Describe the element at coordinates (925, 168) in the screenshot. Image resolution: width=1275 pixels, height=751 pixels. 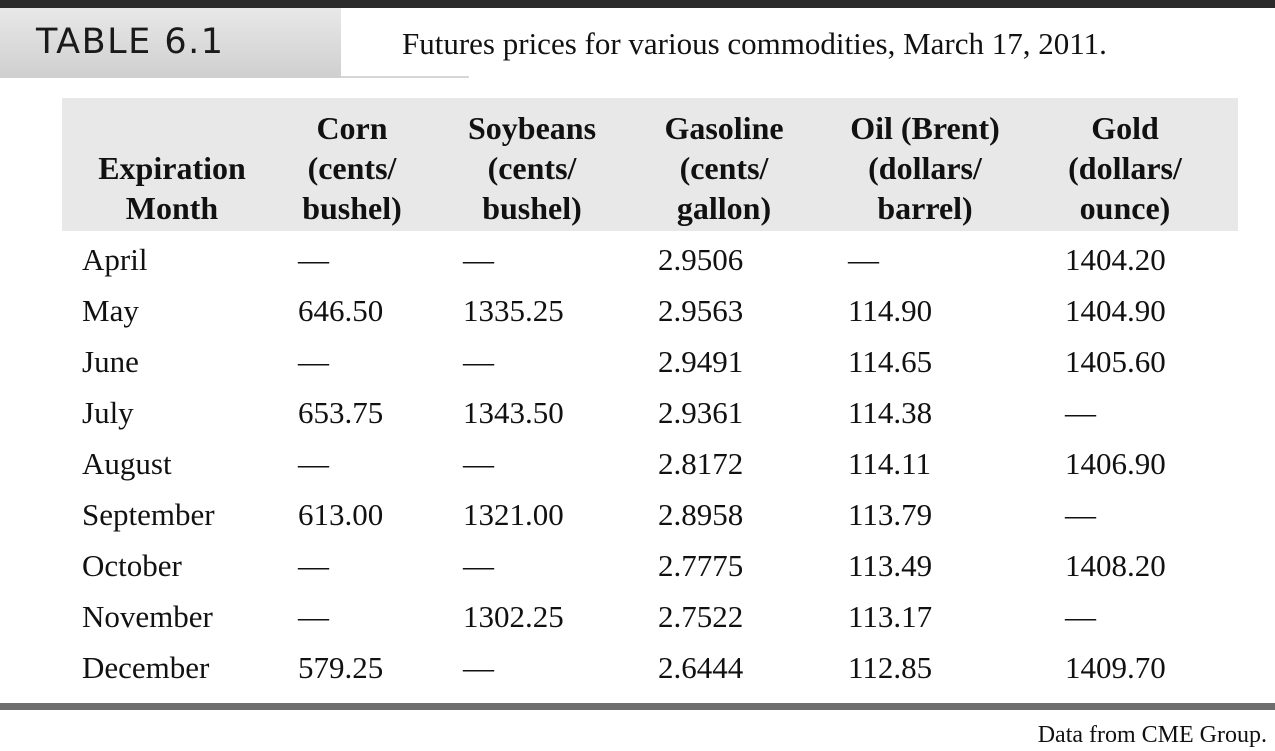
I see `header-oil-brent: Oil (Brent) (dollars/ barrel)` at that location.